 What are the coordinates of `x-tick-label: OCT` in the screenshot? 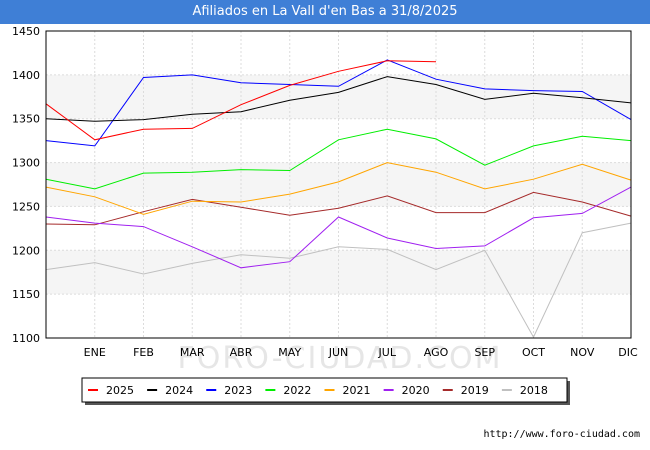 It's located at (533, 352).